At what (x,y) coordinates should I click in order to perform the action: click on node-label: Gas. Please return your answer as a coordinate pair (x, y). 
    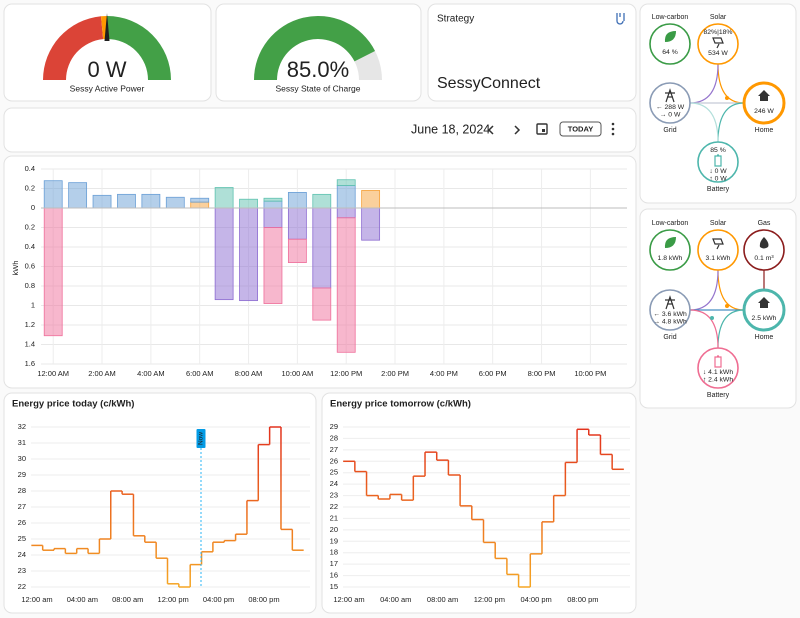
    Looking at the image, I should click on (764, 223).